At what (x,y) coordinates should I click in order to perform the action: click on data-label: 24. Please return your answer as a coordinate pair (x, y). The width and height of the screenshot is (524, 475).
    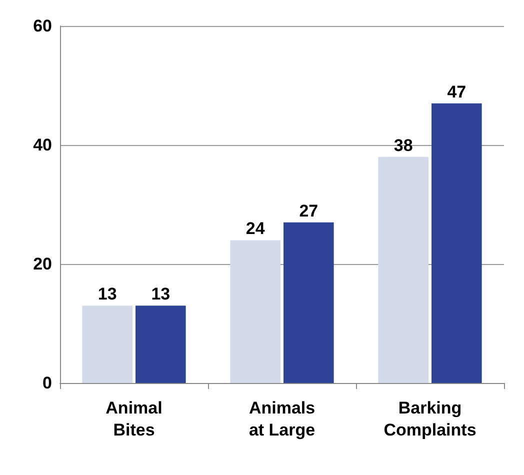
    Looking at the image, I should click on (256, 228).